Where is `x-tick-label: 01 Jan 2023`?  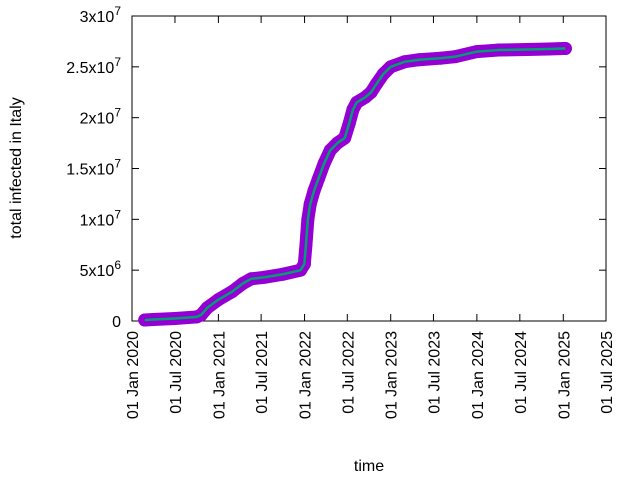 x-tick-label: 01 Jan 2023 is located at coordinates (392, 375).